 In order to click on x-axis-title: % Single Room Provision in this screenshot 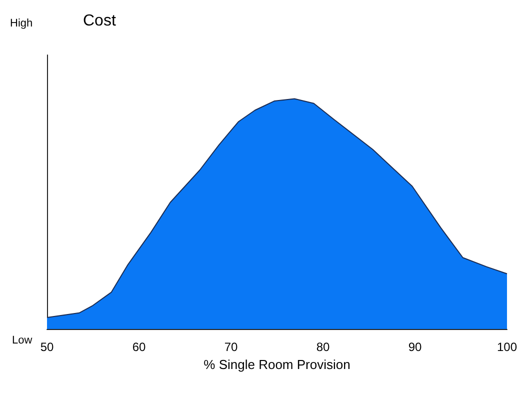, I will do `click(277, 364)`.